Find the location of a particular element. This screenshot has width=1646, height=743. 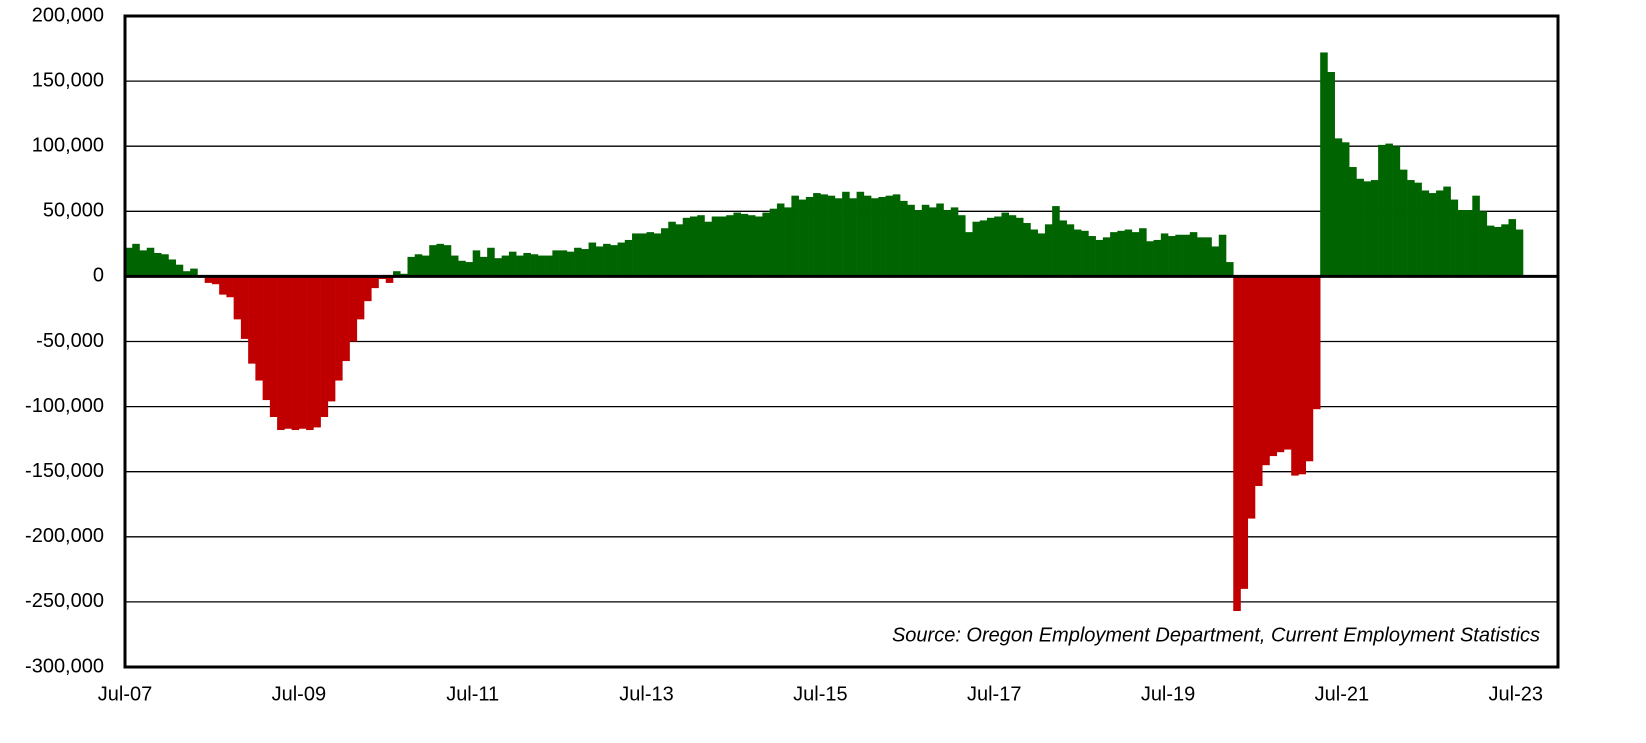

x-tick-label: Jul-07 is located at coordinates (125, 694).